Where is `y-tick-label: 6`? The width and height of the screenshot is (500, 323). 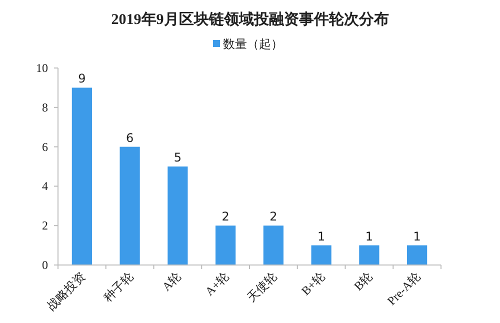
y-tick-label: 6 is located at coordinates (45, 147).